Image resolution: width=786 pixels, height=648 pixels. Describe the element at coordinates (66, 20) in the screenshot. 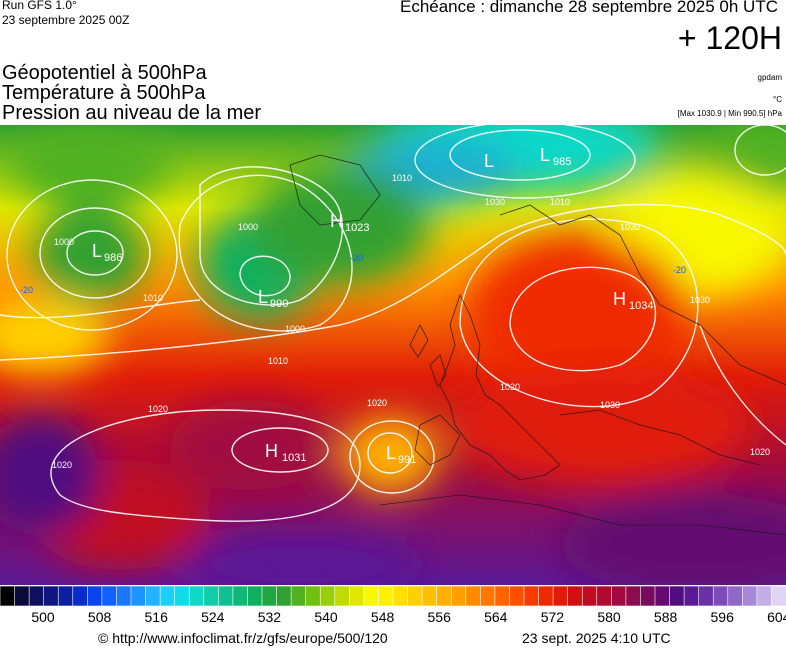

I see `run-date: 23 septembre 2025 00Z` at that location.